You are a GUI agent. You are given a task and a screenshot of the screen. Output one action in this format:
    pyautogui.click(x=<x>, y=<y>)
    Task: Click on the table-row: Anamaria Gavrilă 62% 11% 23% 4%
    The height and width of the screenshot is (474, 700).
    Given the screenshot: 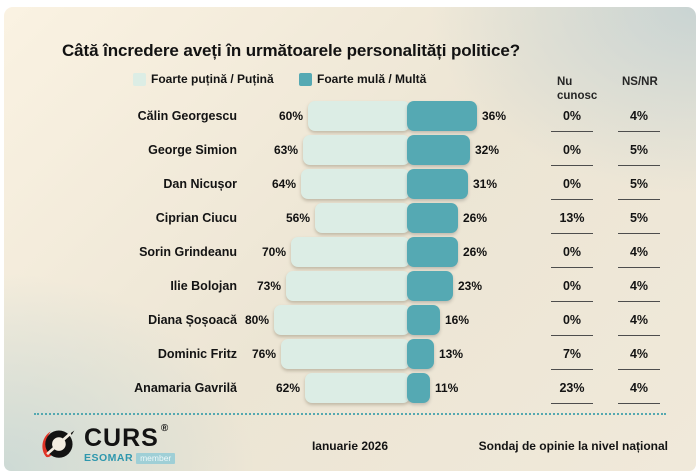 What is the action you would take?
    pyautogui.click(x=350, y=390)
    